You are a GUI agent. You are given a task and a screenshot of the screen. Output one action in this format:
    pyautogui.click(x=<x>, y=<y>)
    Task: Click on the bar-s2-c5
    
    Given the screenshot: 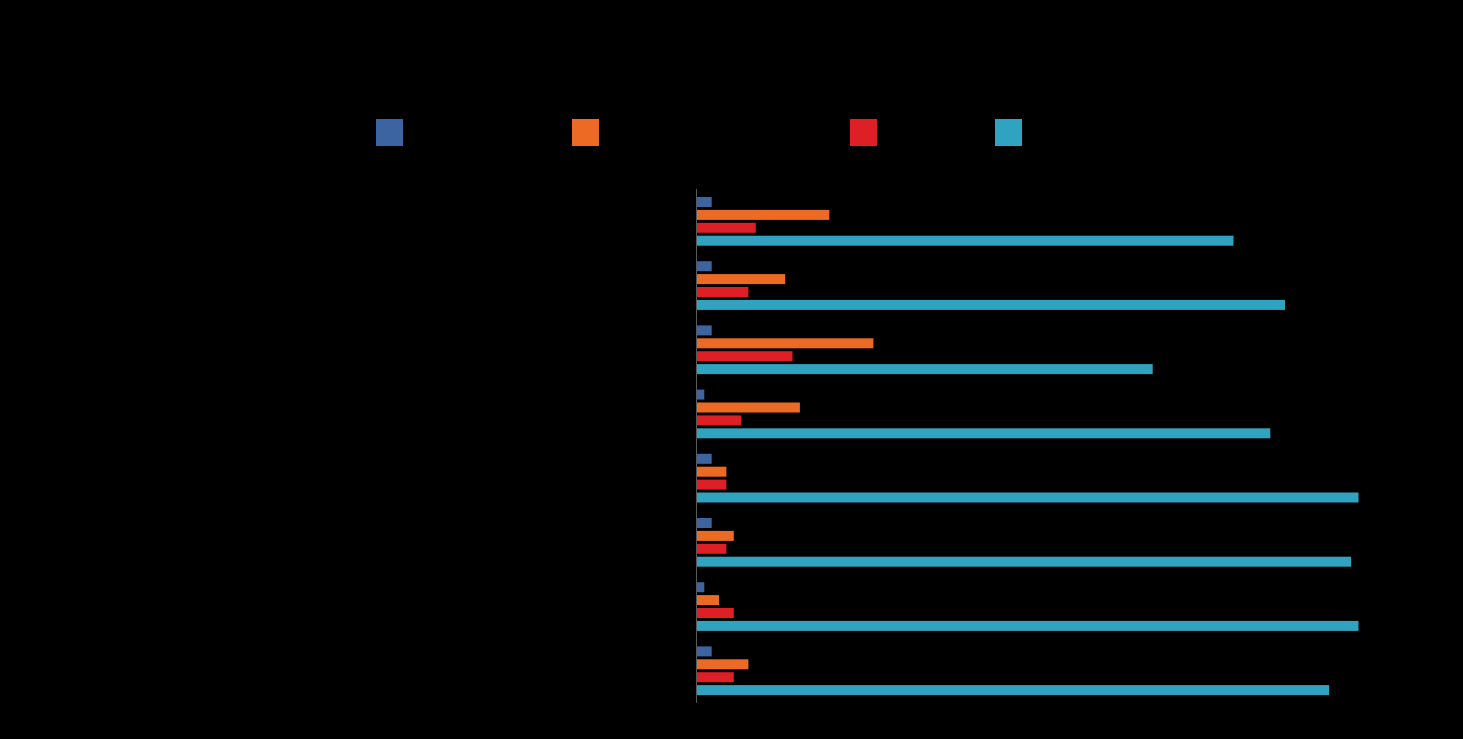 What is the action you would take?
    pyautogui.click(x=712, y=471)
    